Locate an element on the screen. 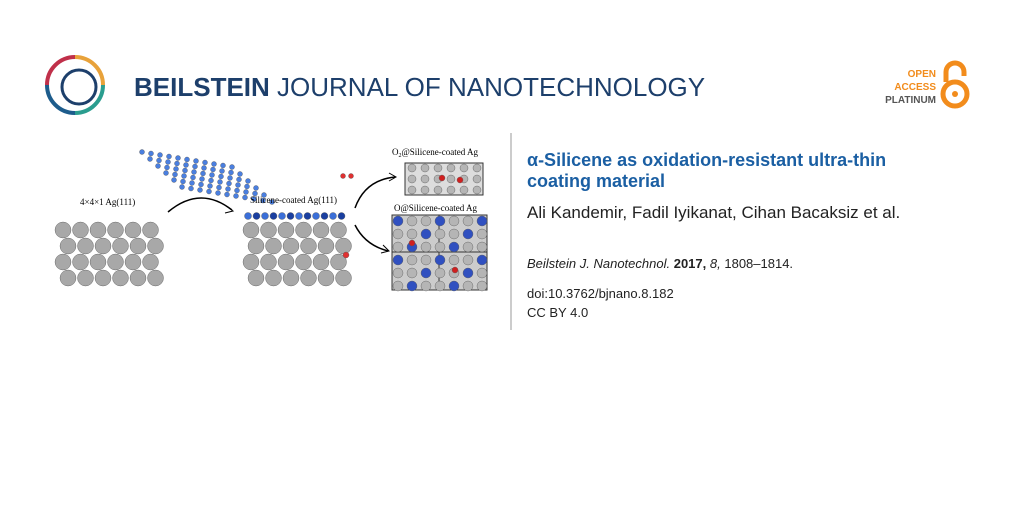 The height and width of the screenshot is (512, 1024). figure-label: O@Silicene-coated Ag is located at coordinates (436, 208).